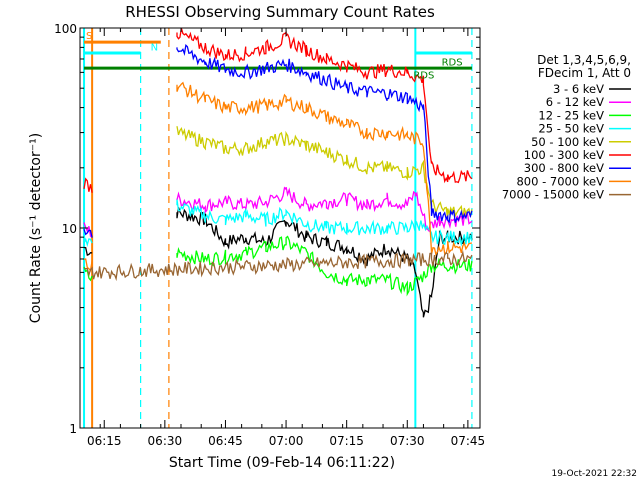  Describe the element at coordinates (578, 89) in the screenshot. I see `legend-entry: 3 - 6 keV` at that location.